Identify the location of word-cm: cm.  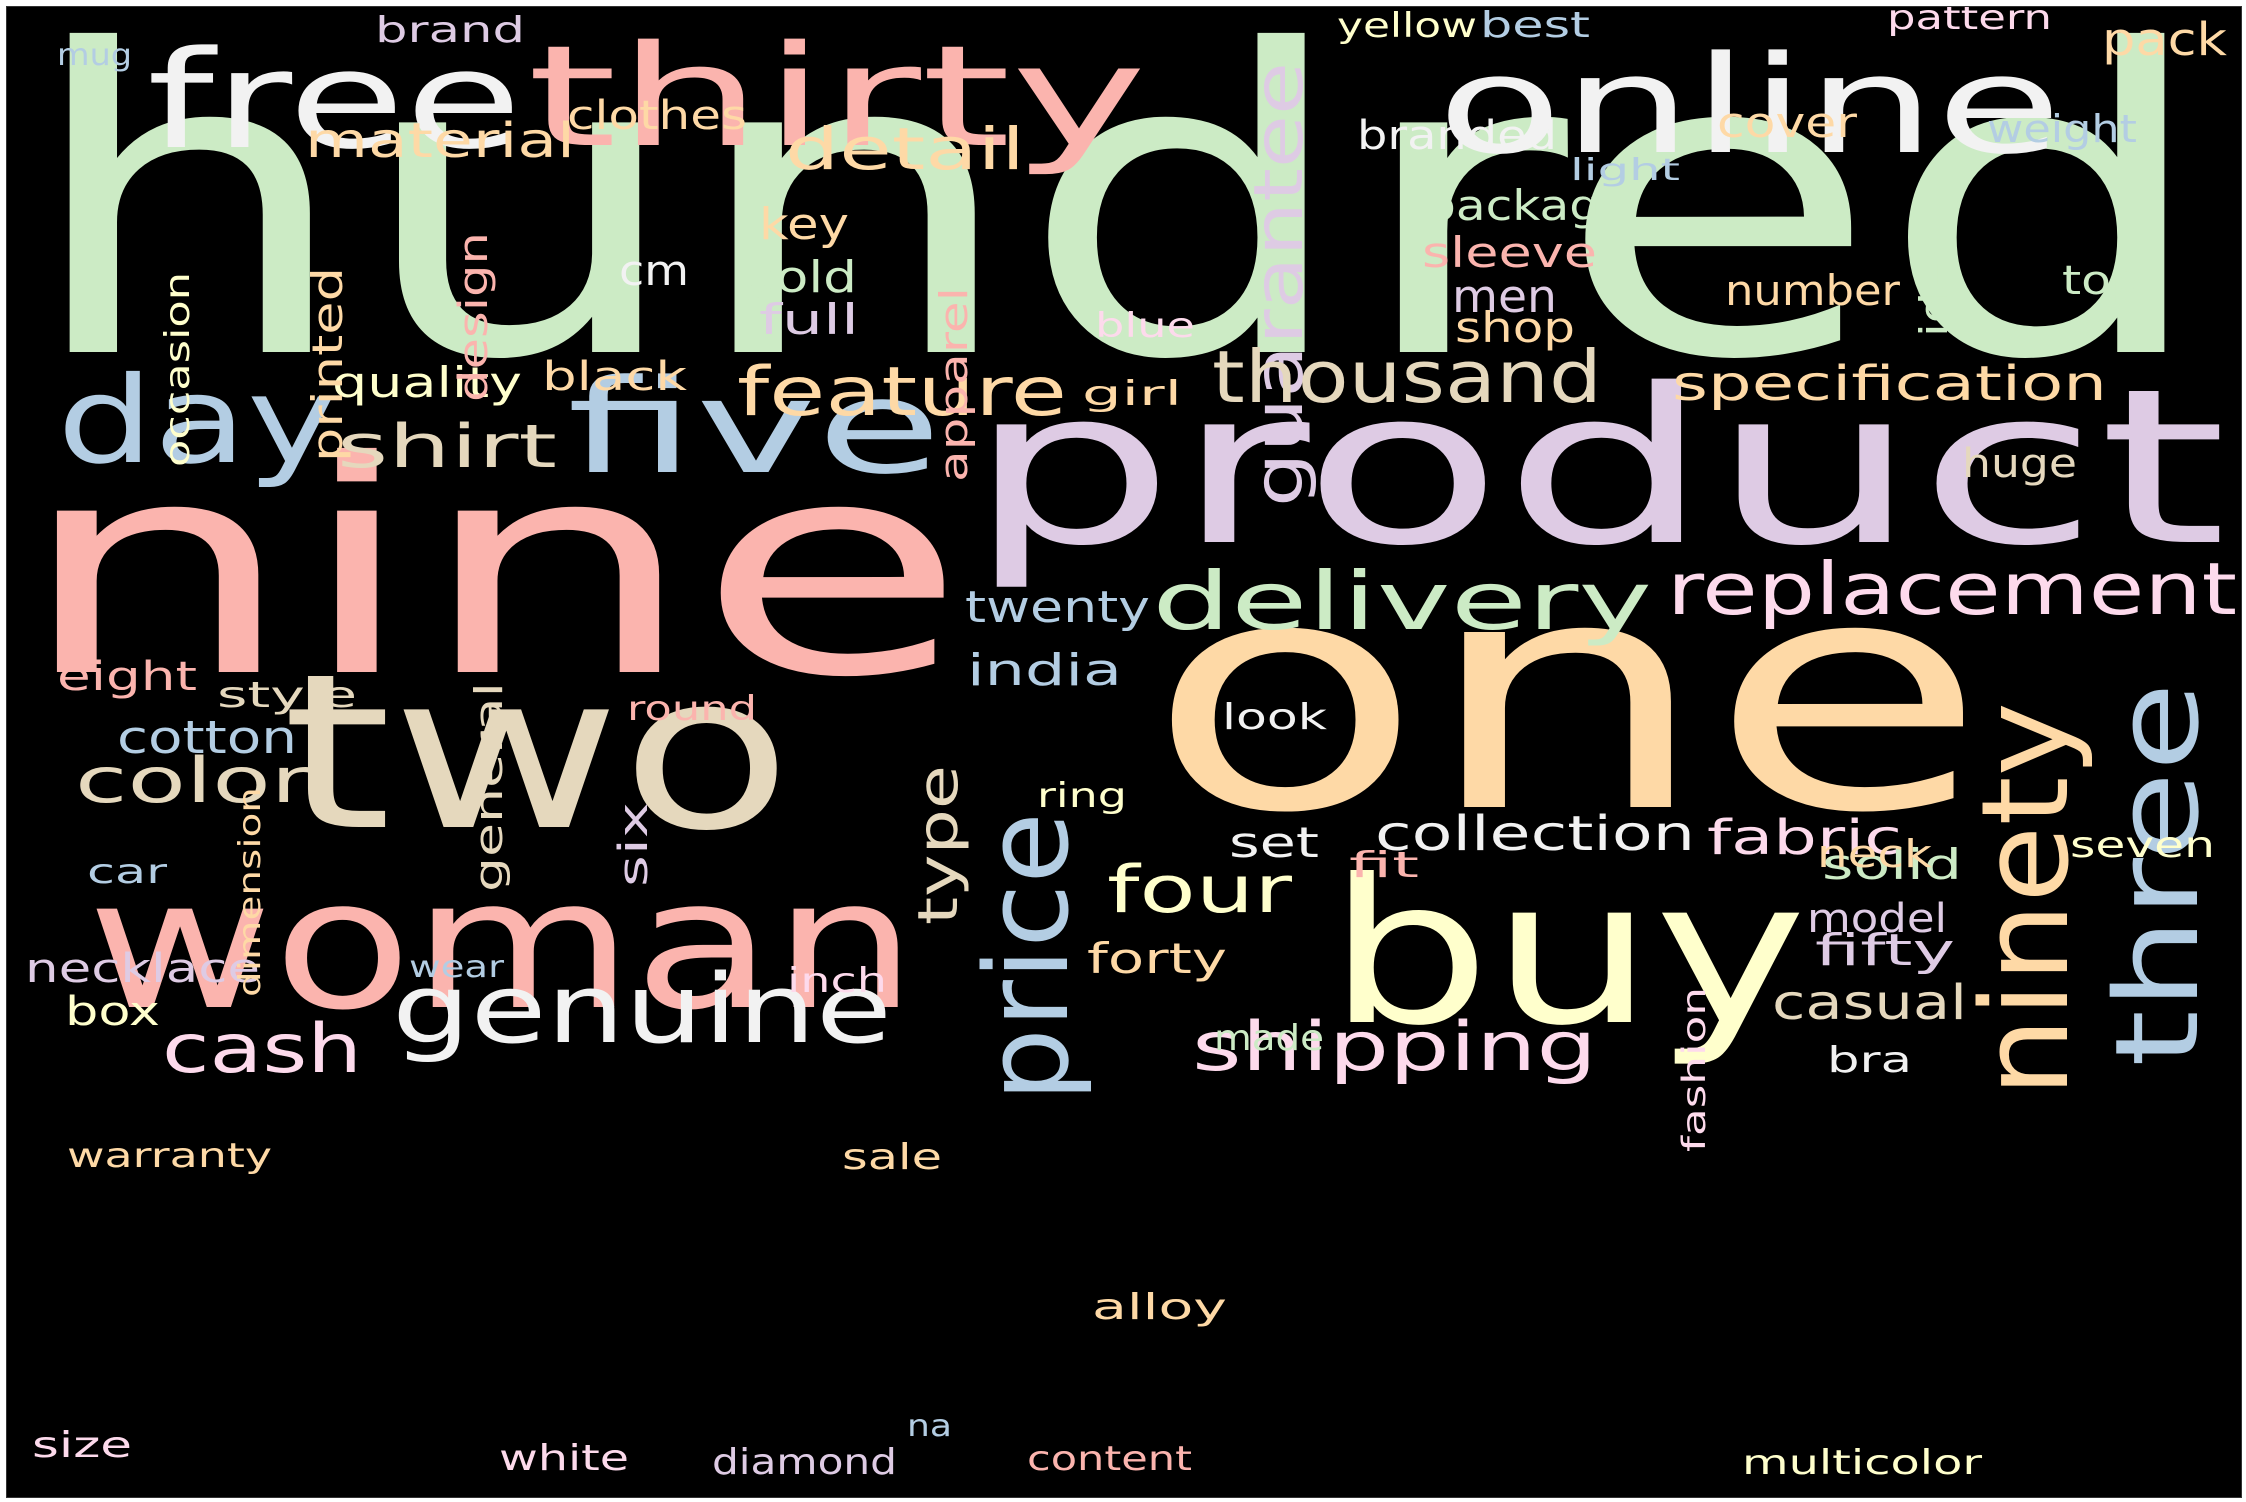
(654, 270).